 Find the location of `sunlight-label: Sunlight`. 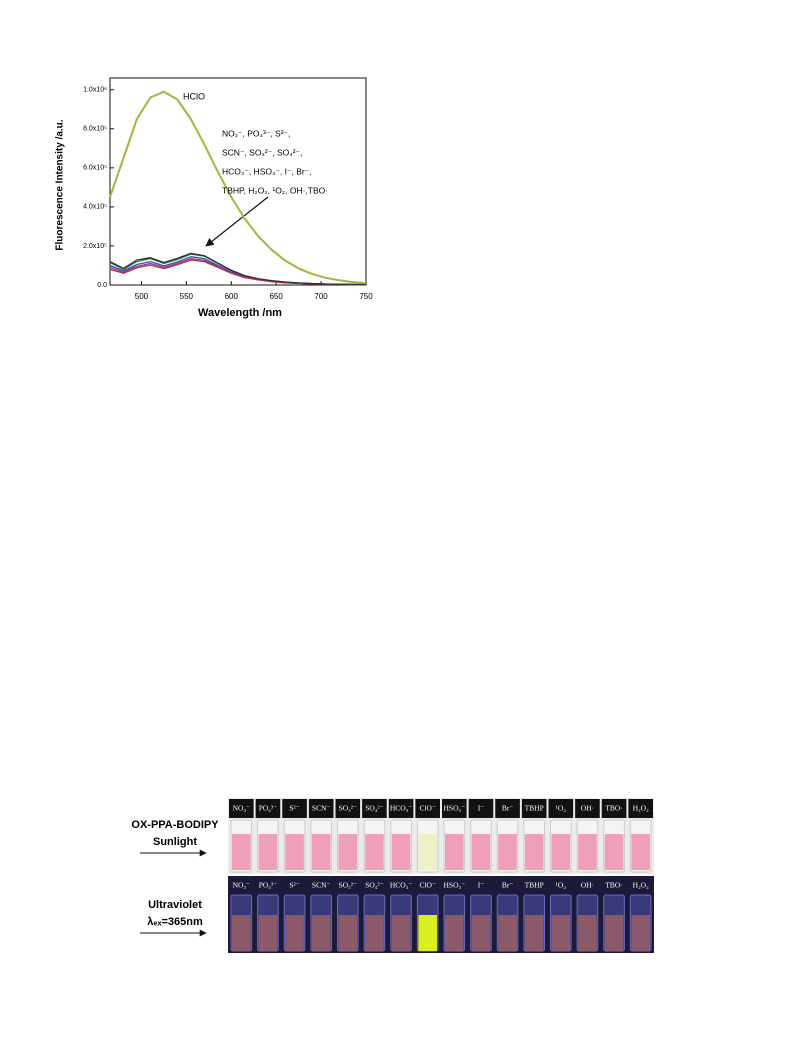

sunlight-label: Sunlight is located at coordinates (175, 842).